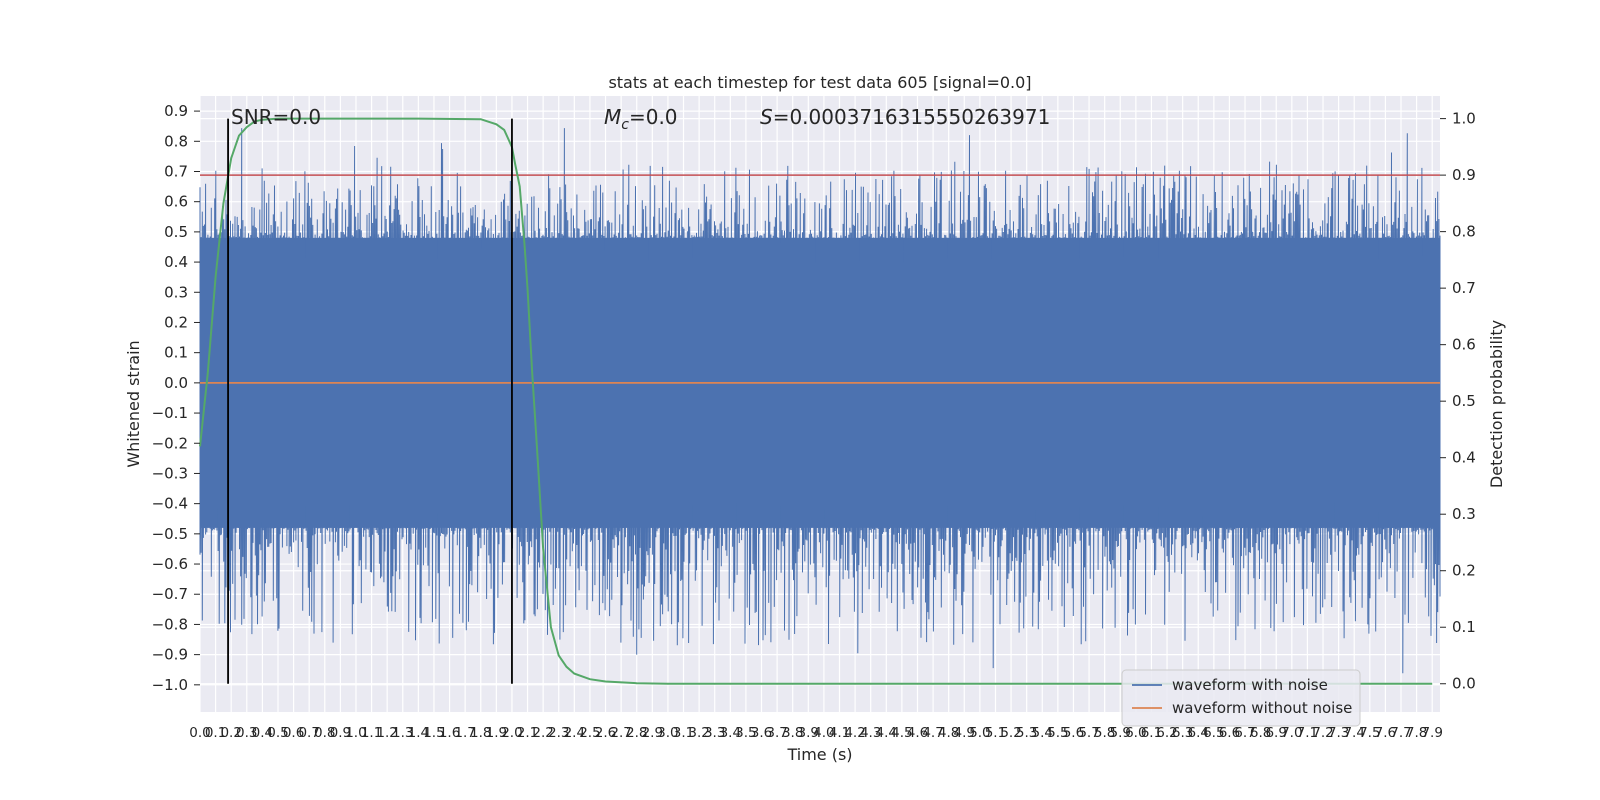 The height and width of the screenshot is (800, 1600). What do you see at coordinates (176, 322) in the screenshot?
I see `y-tick-label: 0.2` at bounding box center [176, 322].